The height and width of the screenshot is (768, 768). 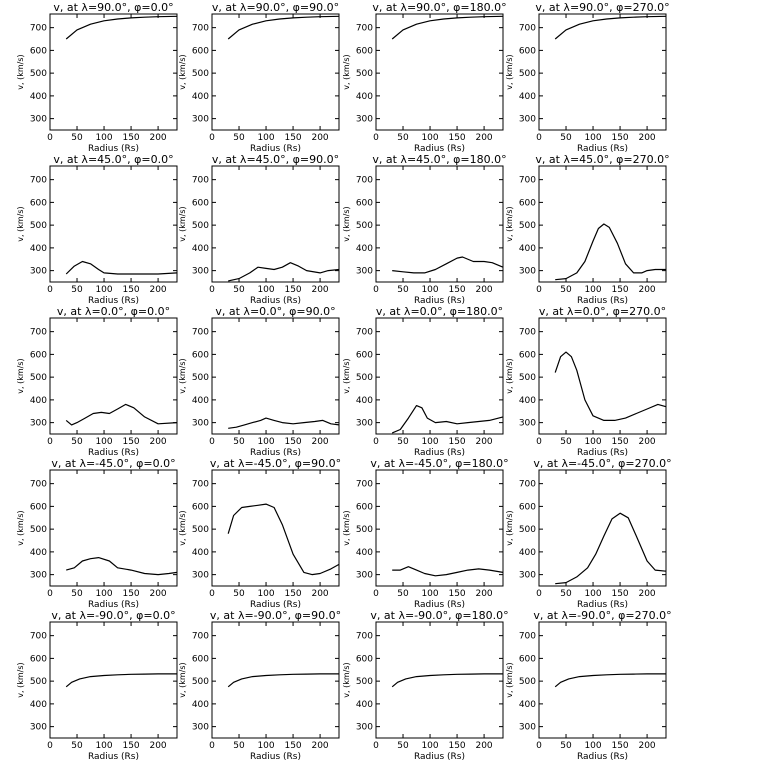 I want to click on panel-title: v, at λ=45.0°, φ=180.0°, so click(x=439, y=159).